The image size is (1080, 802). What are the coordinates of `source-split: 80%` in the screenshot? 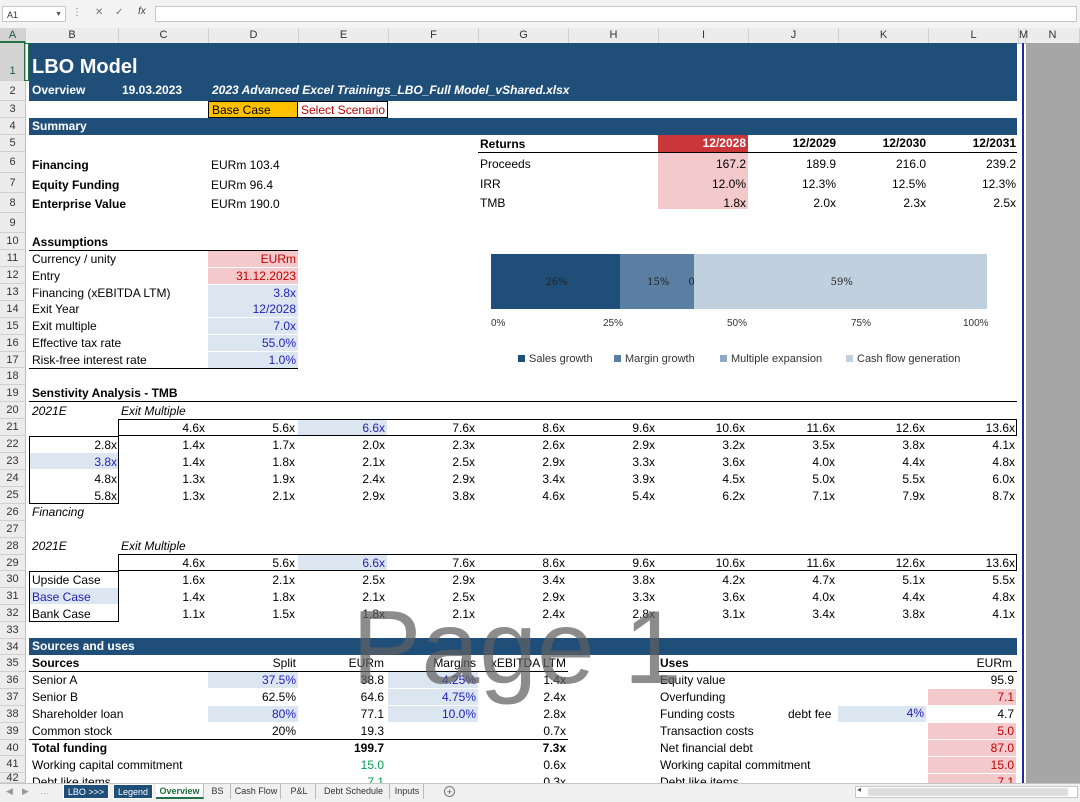 It's located at (253, 714).